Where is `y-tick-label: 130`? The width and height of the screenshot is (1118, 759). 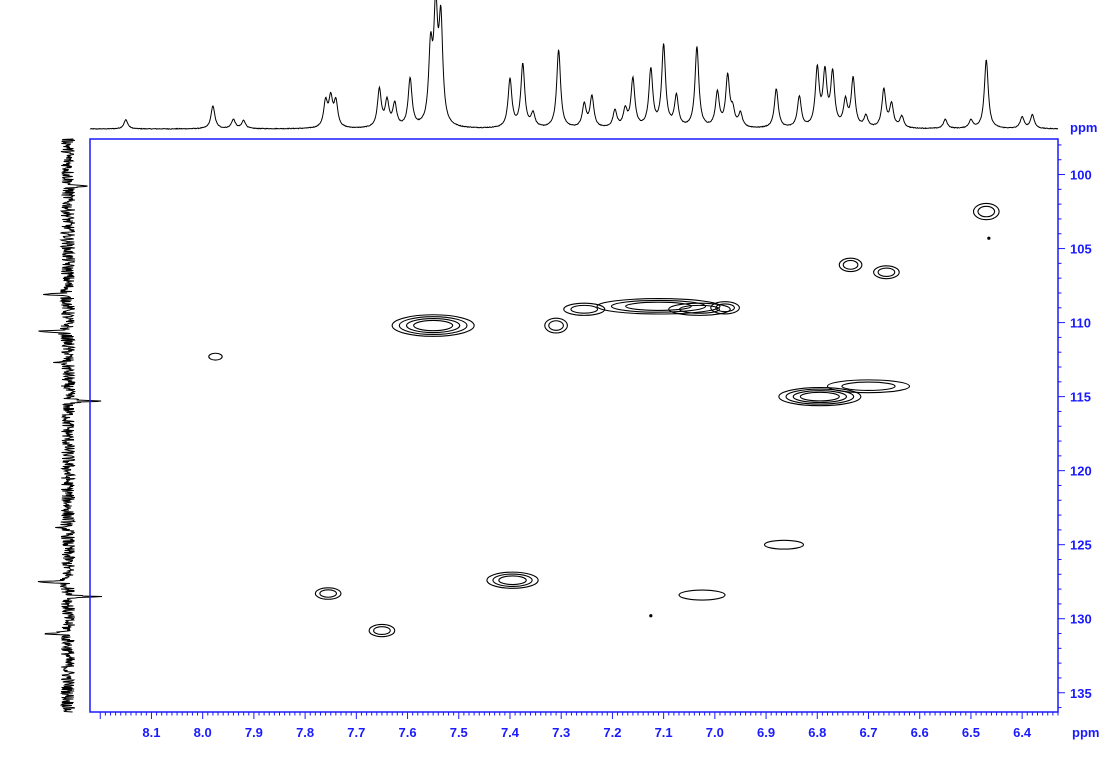
y-tick-label: 130 is located at coordinates (1081, 619).